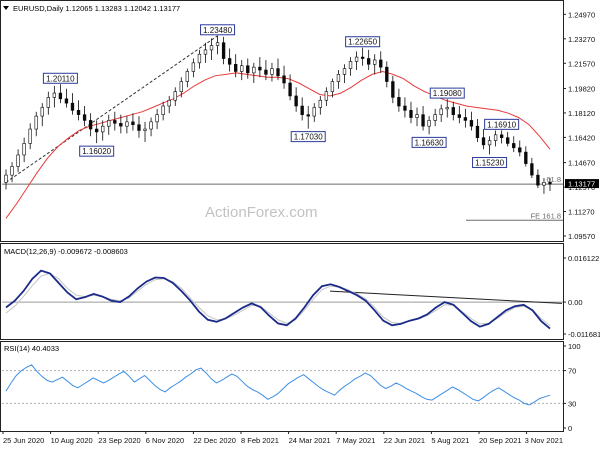 This screenshot has width=600, height=450. I want to click on price-annotation-label: 1.16910, so click(501, 124).